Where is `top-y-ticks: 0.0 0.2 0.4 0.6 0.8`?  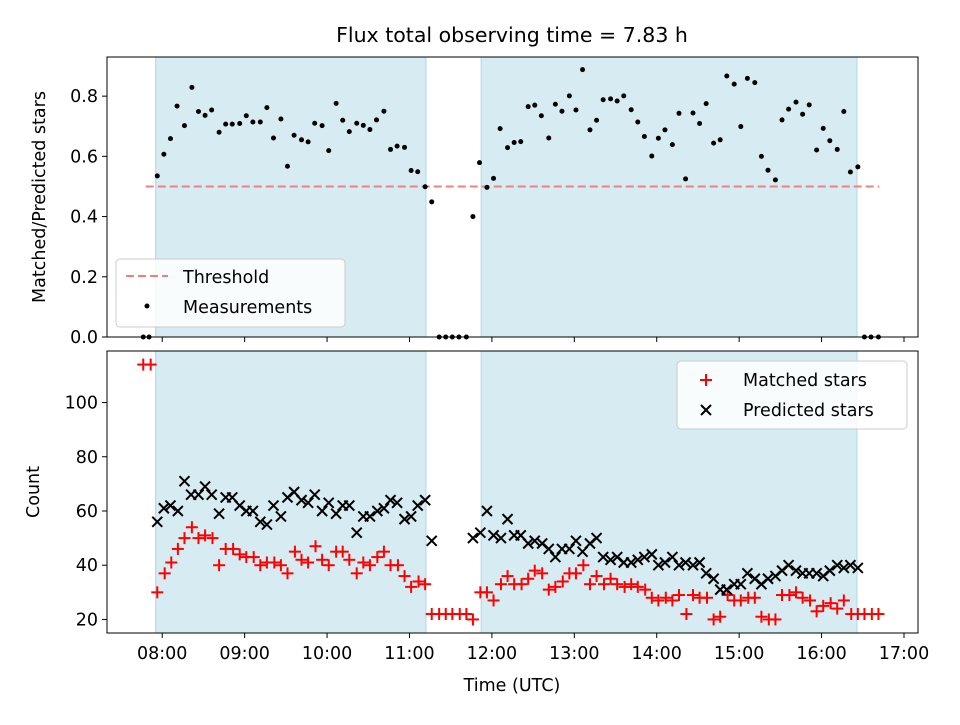 top-y-ticks: 0.0 0.2 0.4 0.6 0.8 is located at coordinates (88, 217).